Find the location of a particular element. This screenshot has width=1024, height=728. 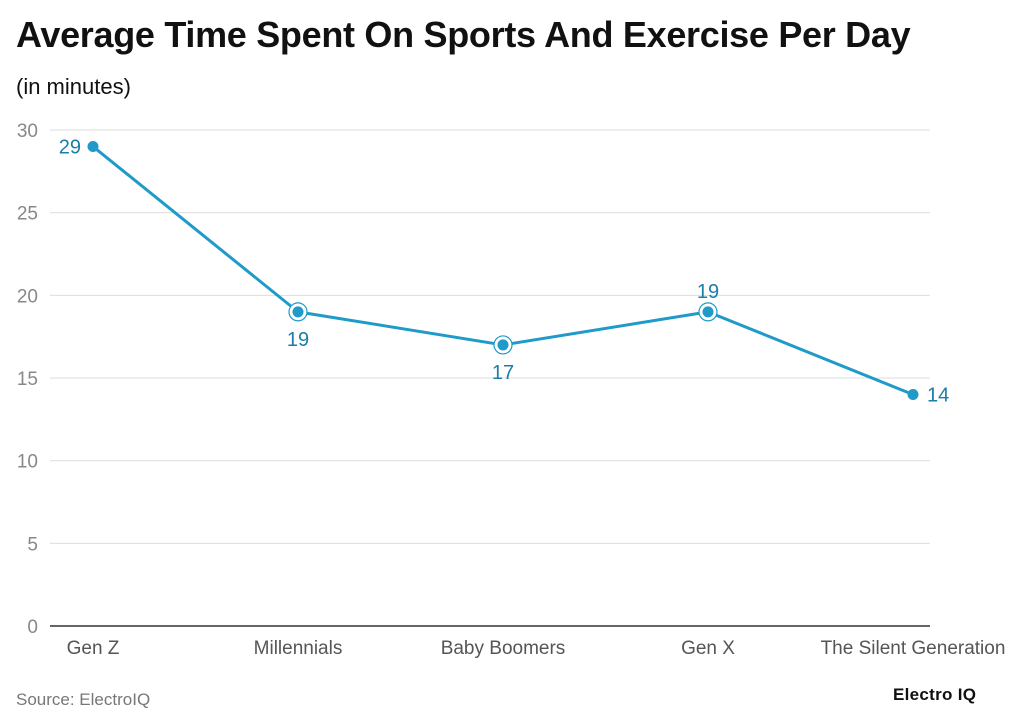

data-label: 29 is located at coordinates (70, 148).